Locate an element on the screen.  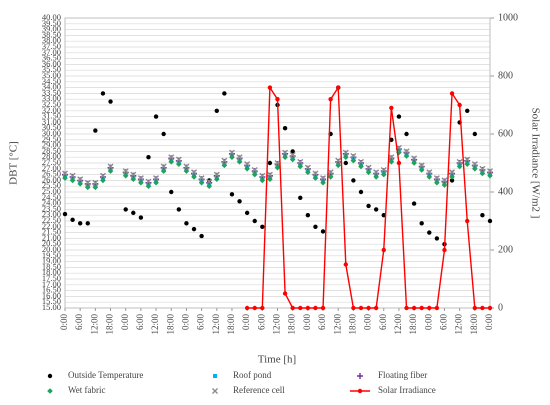
y-tick-label: 30.50 is located at coordinates (51, 127).